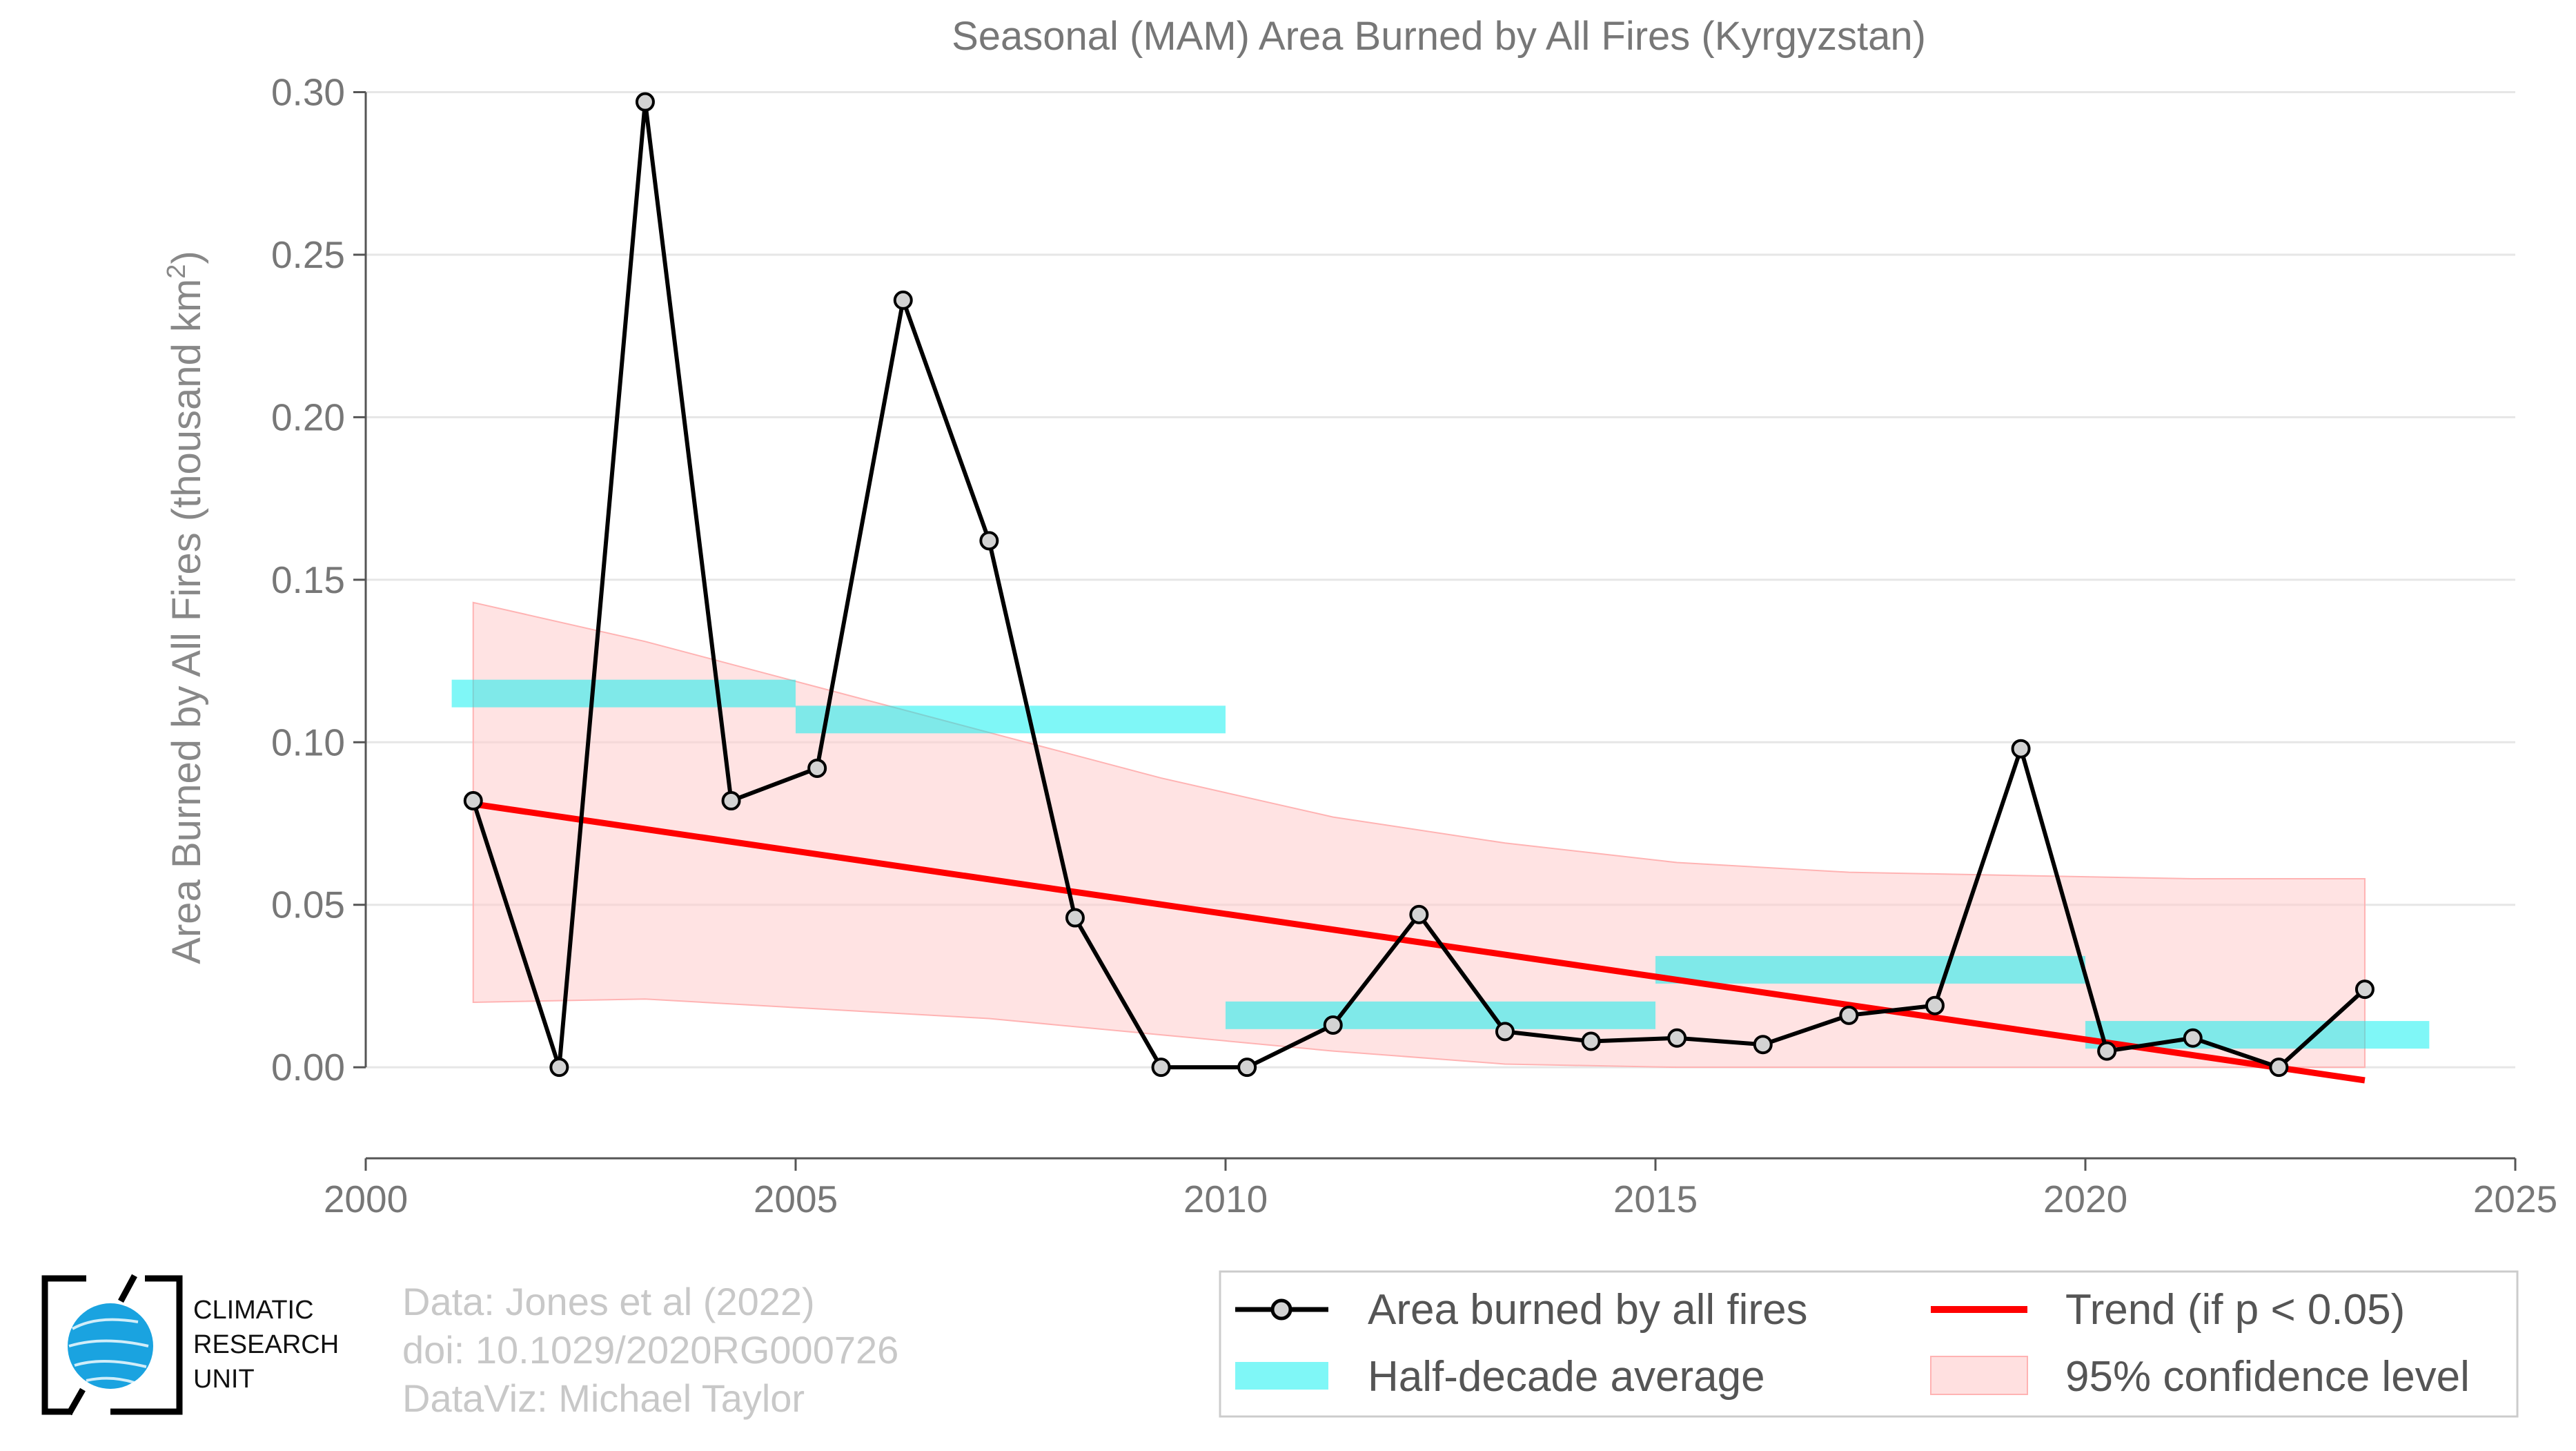 This screenshot has height=1451, width=2576. I want to click on legend-item-area-burned: Area burned by all fires, so click(1521, 1310).